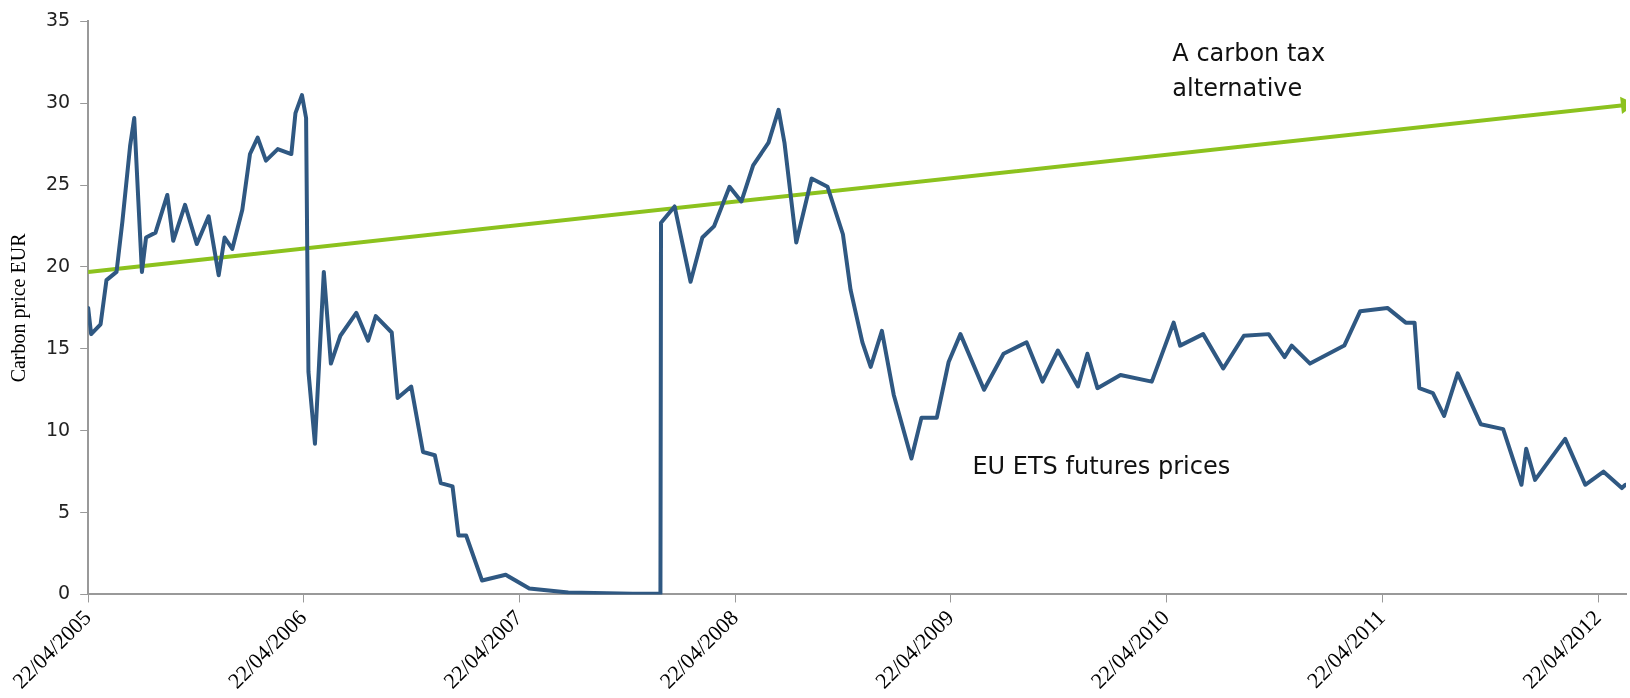 The height and width of the screenshot is (698, 1630). Describe the element at coordinates (58, 346) in the screenshot. I see `y-tick-label: 15` at that location.